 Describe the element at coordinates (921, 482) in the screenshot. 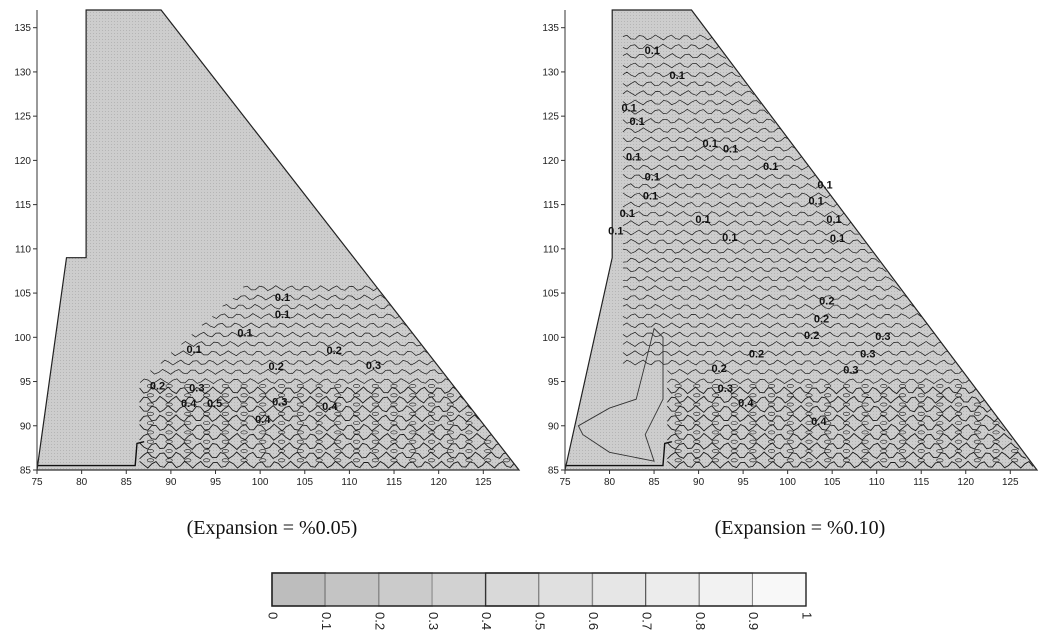

I see `x-tick-label: 115` at that location.